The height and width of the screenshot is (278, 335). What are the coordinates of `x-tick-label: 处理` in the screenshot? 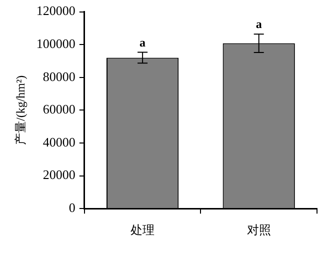 It's located at (142, 229).